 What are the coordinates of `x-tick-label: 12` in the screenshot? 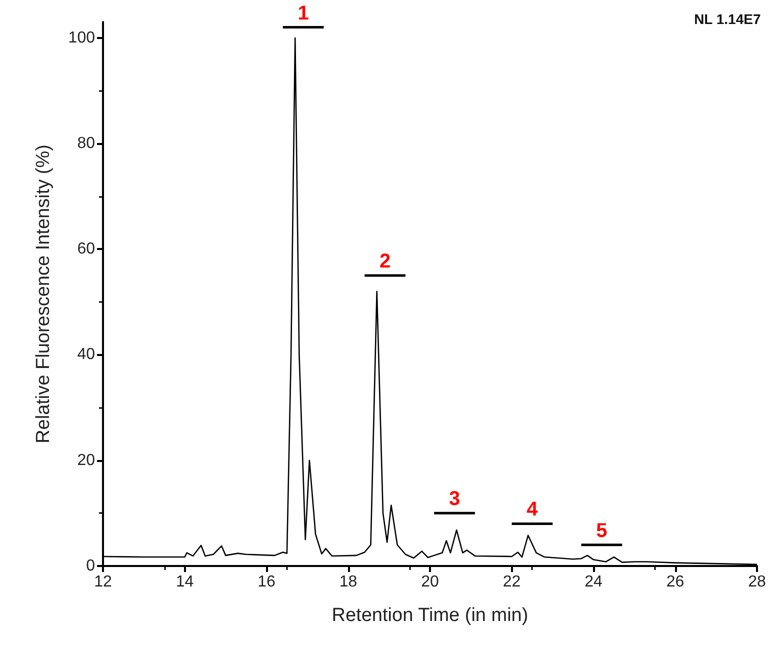 It's located at (103, 582).